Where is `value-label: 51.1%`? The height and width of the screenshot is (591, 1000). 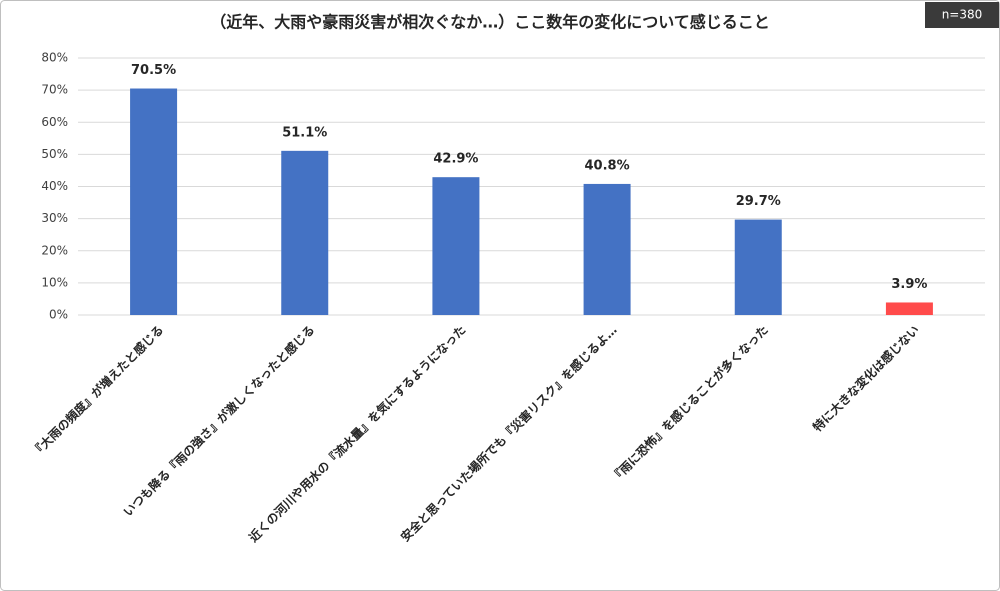 value-label: 51.1% is located at coordinates (304, 132).